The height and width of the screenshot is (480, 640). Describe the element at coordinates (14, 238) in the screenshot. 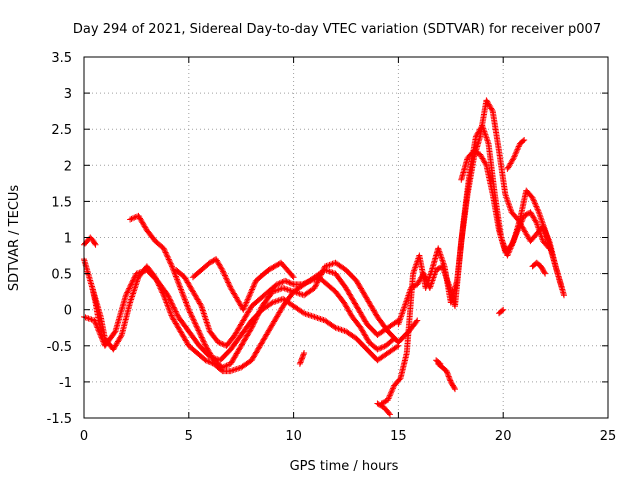

I see `y-axis-label: SDTVAR / TECUs` at that location.